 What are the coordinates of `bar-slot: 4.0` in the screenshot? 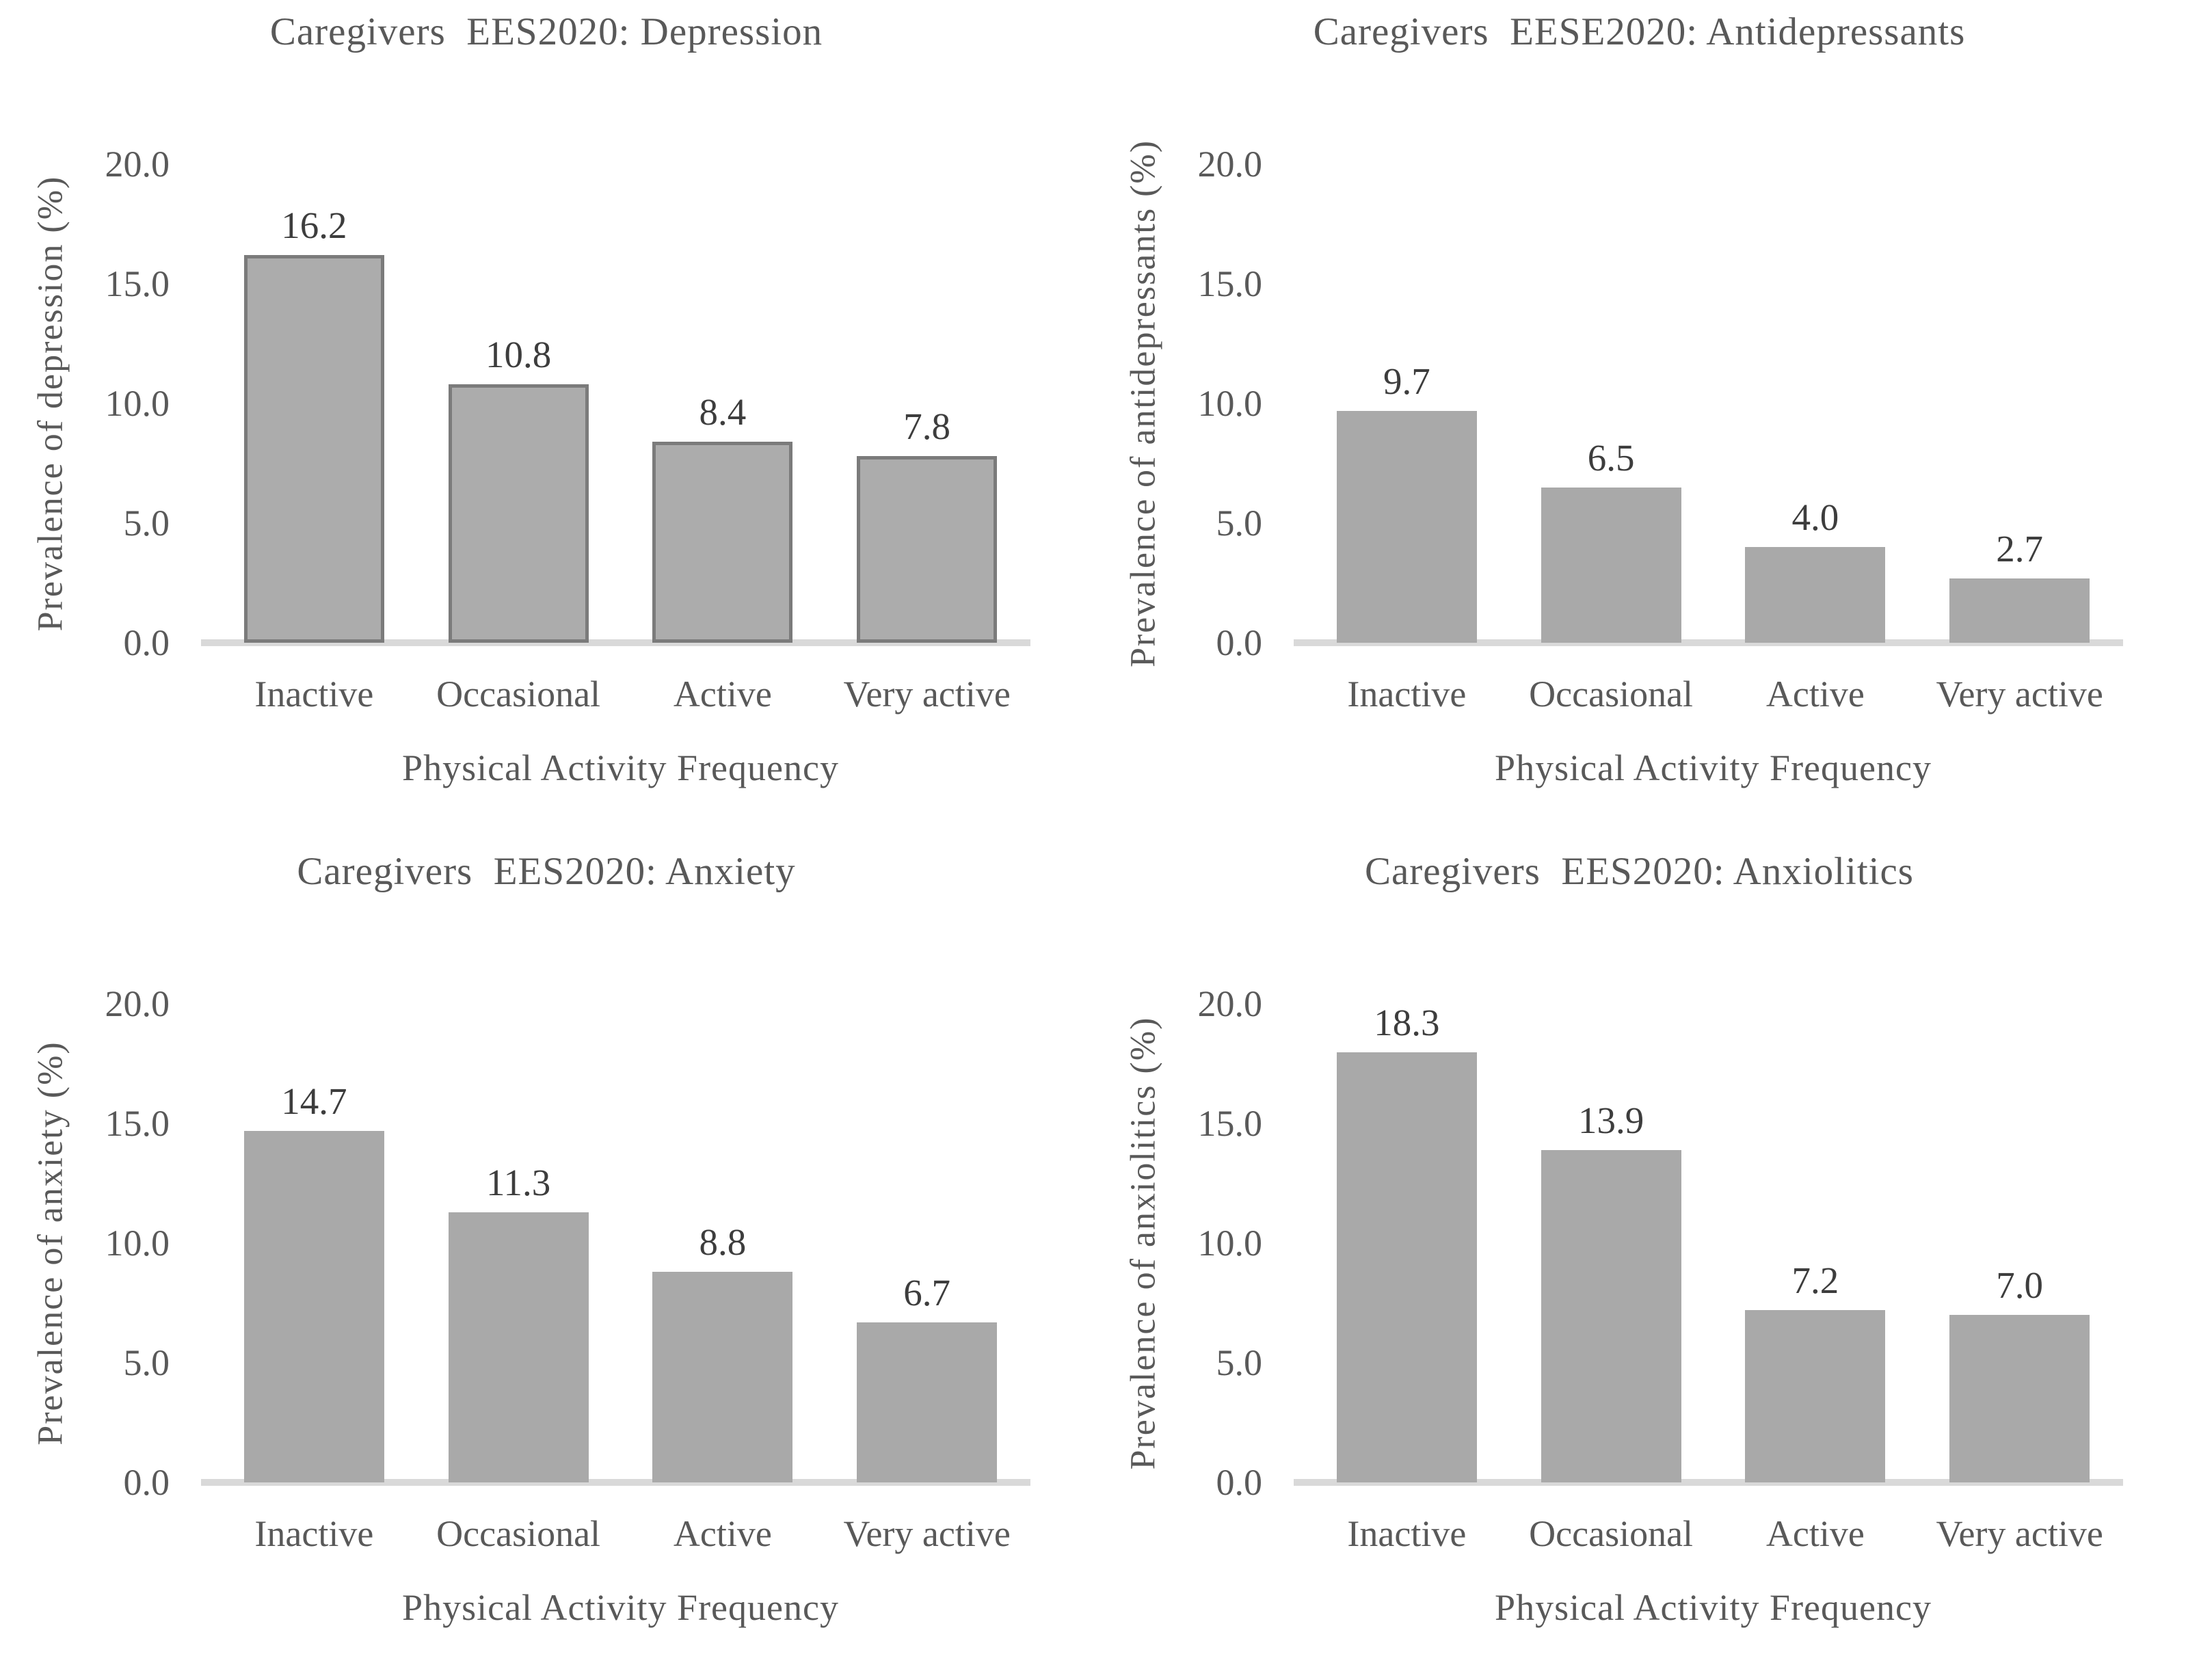 It's located at (1816, 403).